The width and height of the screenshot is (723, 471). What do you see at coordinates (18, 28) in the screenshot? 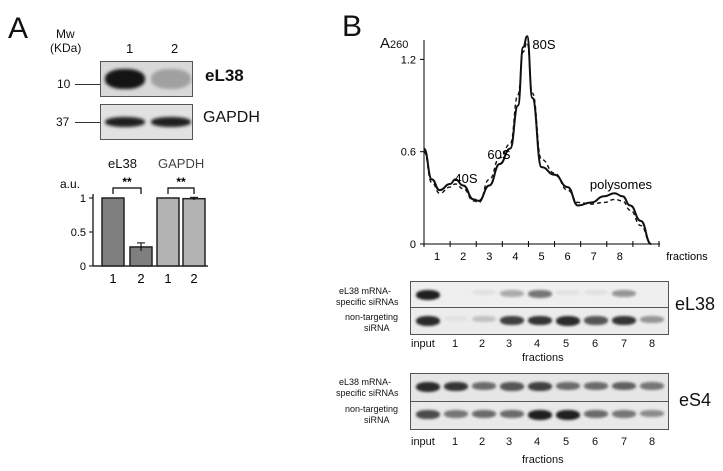
I see `panel-a-letter: A` at bounding box center [18, 28].